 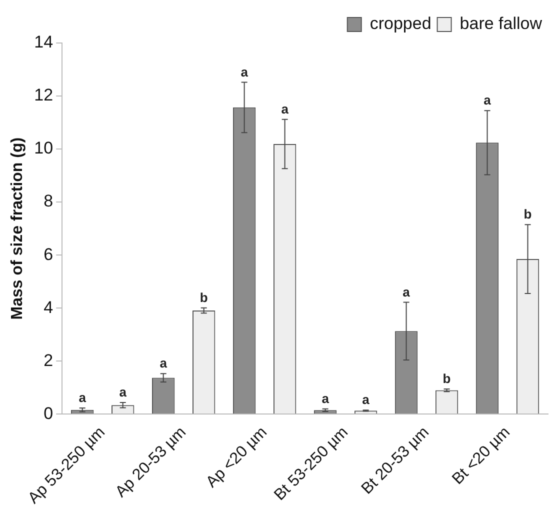 What do you see at coordinates (237, 458) in the screenshot?
I see `x-tick-label: Ap <20 µm` at bounding box center [237, 458].